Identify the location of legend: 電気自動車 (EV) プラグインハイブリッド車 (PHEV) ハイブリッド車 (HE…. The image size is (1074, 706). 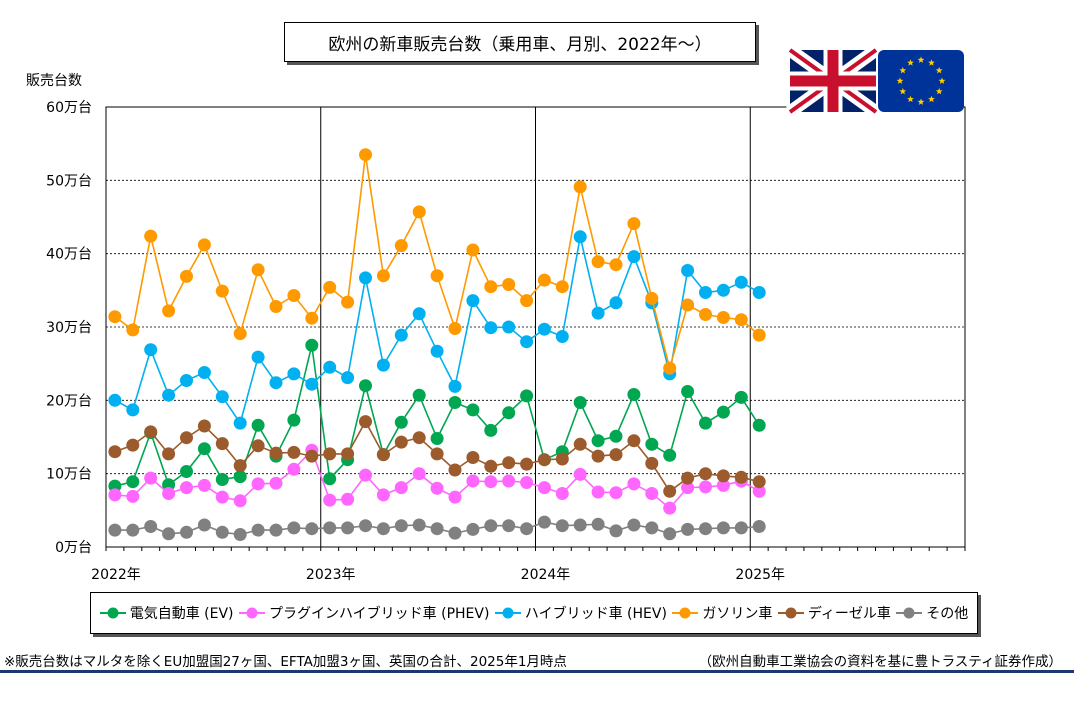
(534, 613).